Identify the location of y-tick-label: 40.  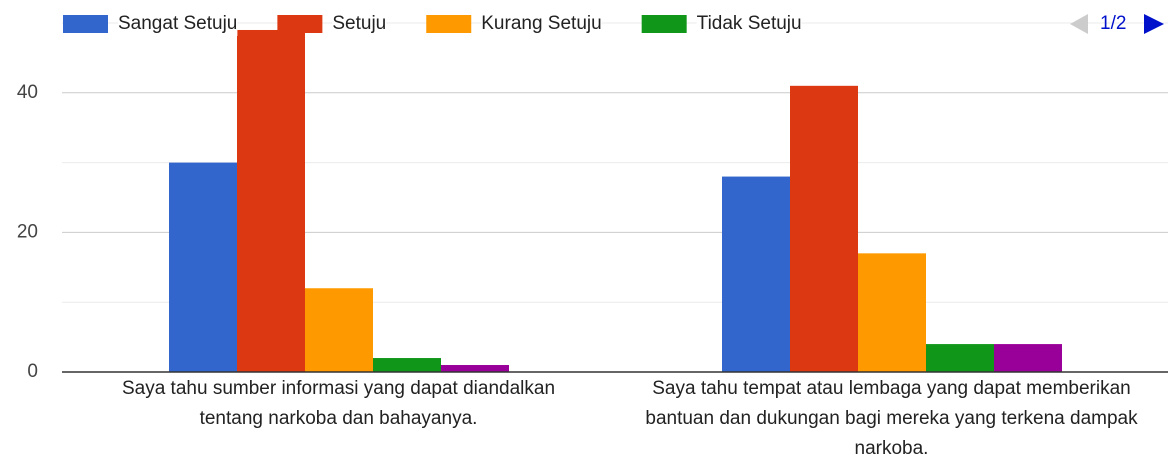
(27, 92).